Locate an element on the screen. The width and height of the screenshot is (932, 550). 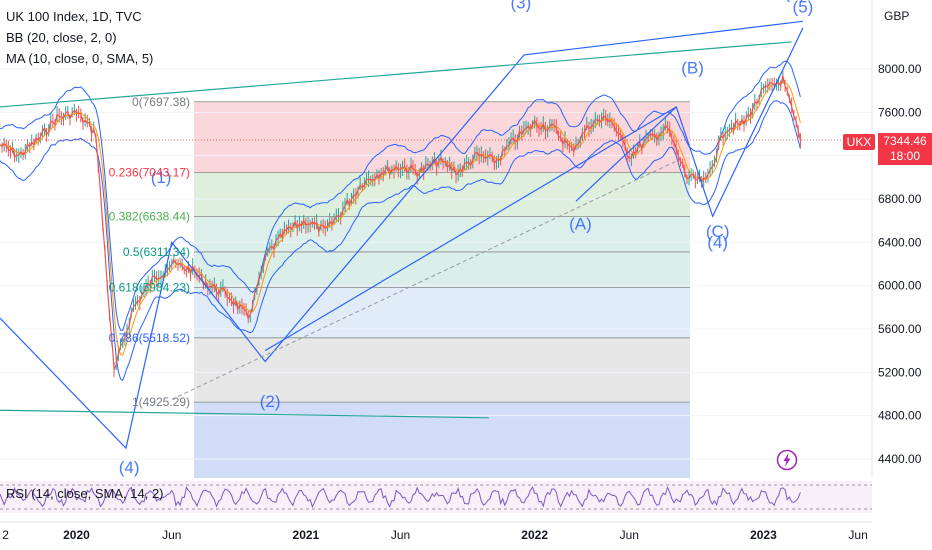
symbol-badge: UKX is located at coordinates (859, 142).